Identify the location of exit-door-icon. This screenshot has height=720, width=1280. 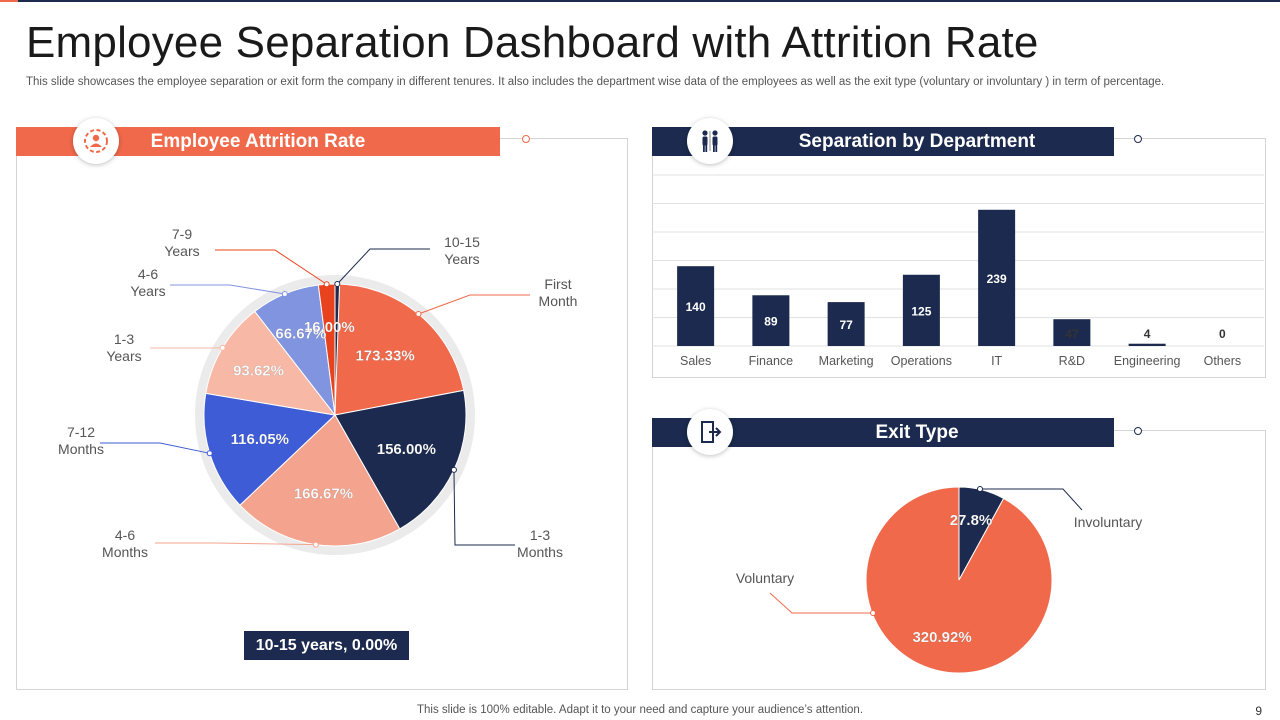
(710, 432).